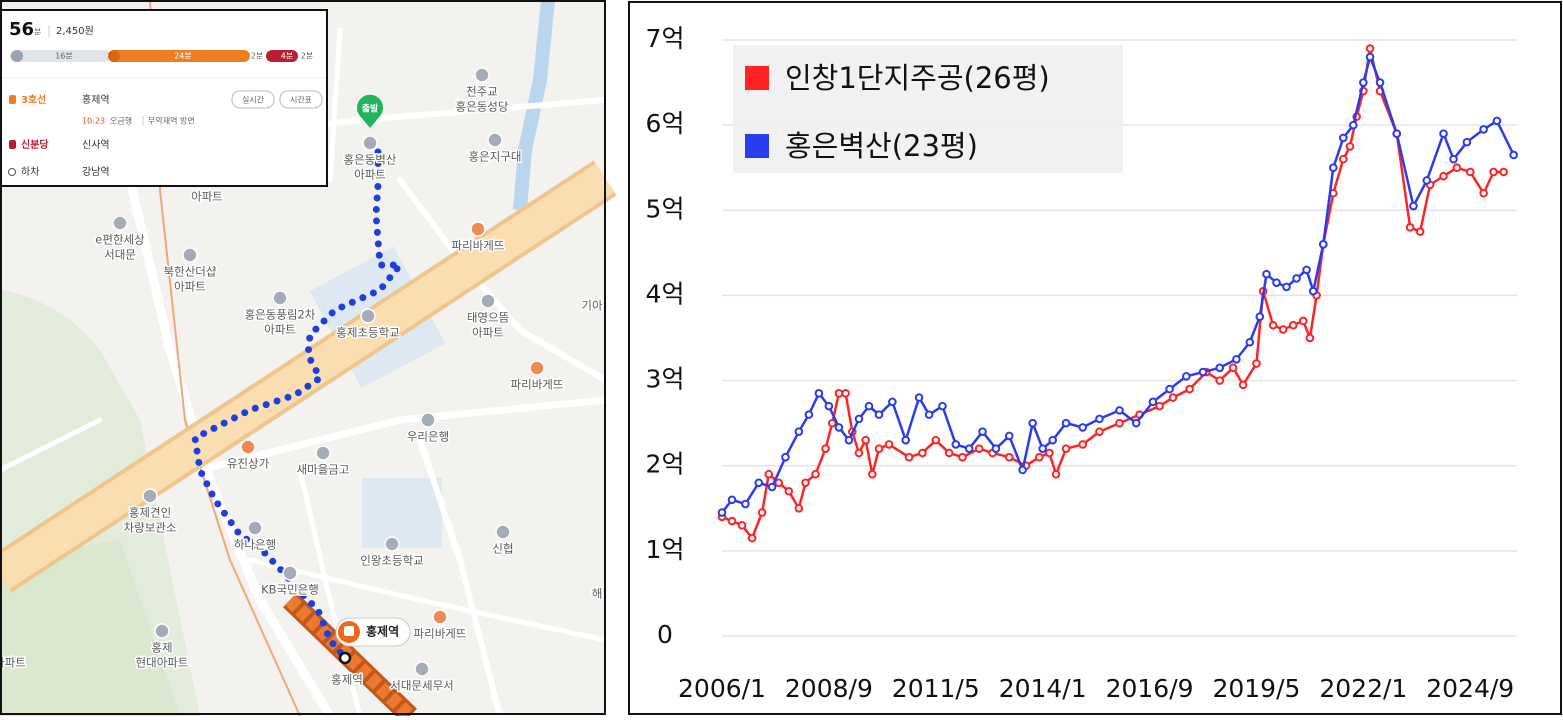 This screenshot has height=720, width=1563. I want to click on map-label: e편한세상, so click(120, 240).